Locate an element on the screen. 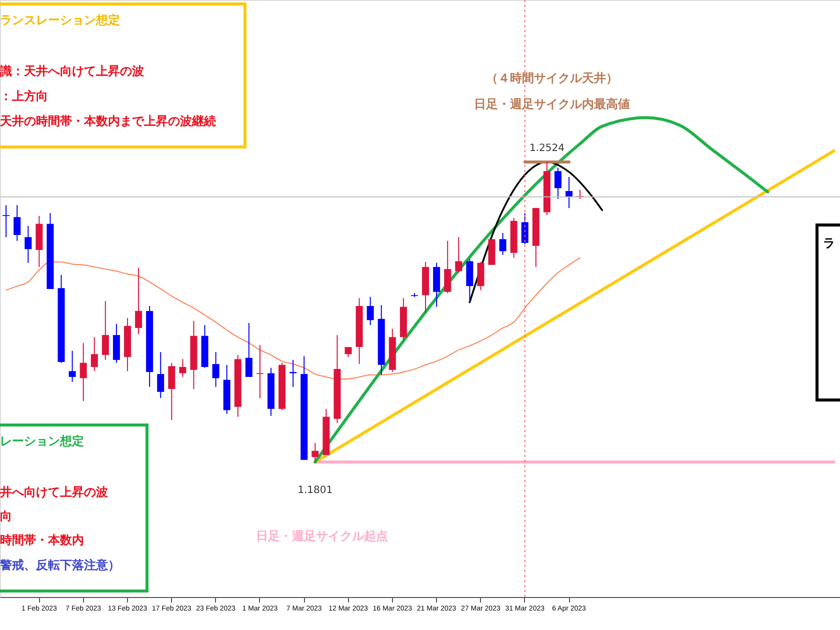 This screenshot has width=840, height=630. text: 時間帯・本数内 is located at coordinates (42, 540).